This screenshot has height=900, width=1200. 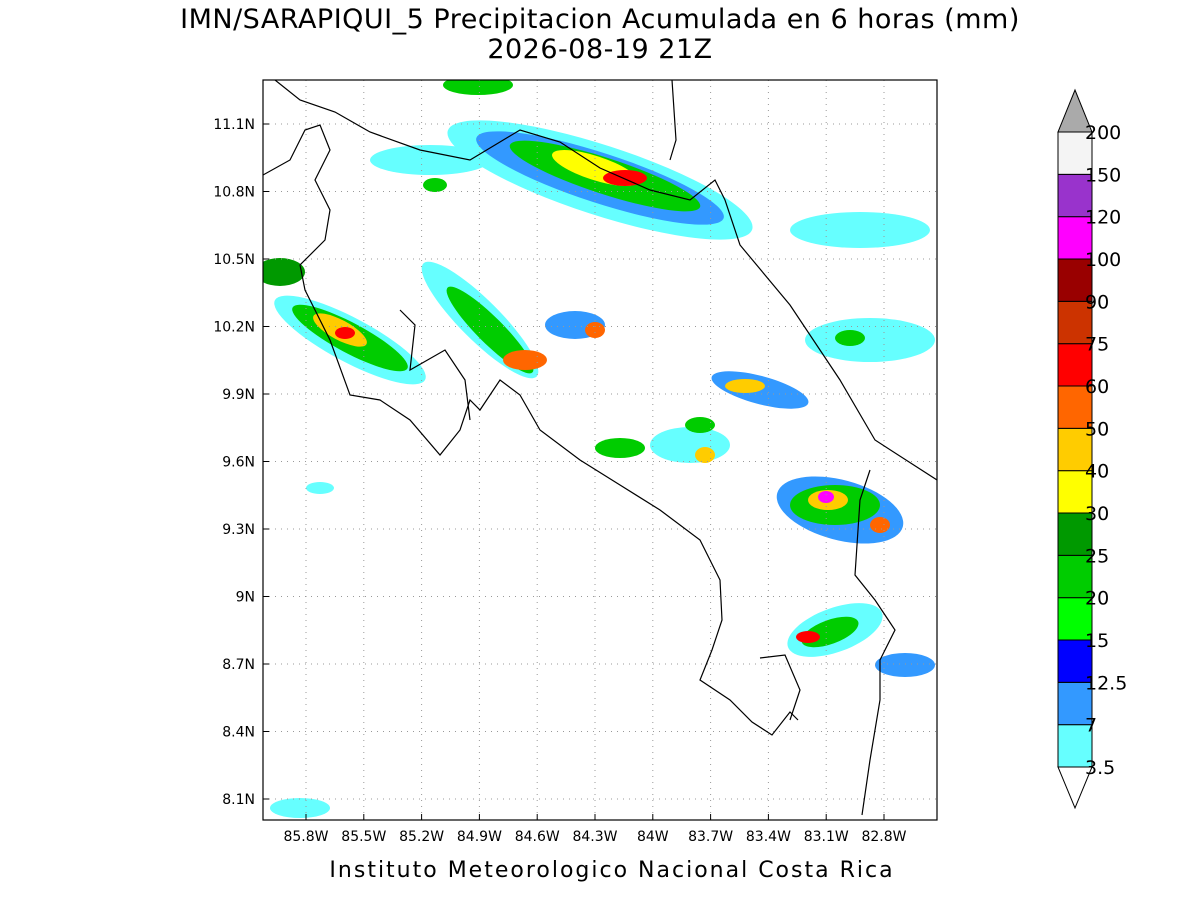 I want to click on lat-tick-label: 8.4N, so click(x=238, y=733).